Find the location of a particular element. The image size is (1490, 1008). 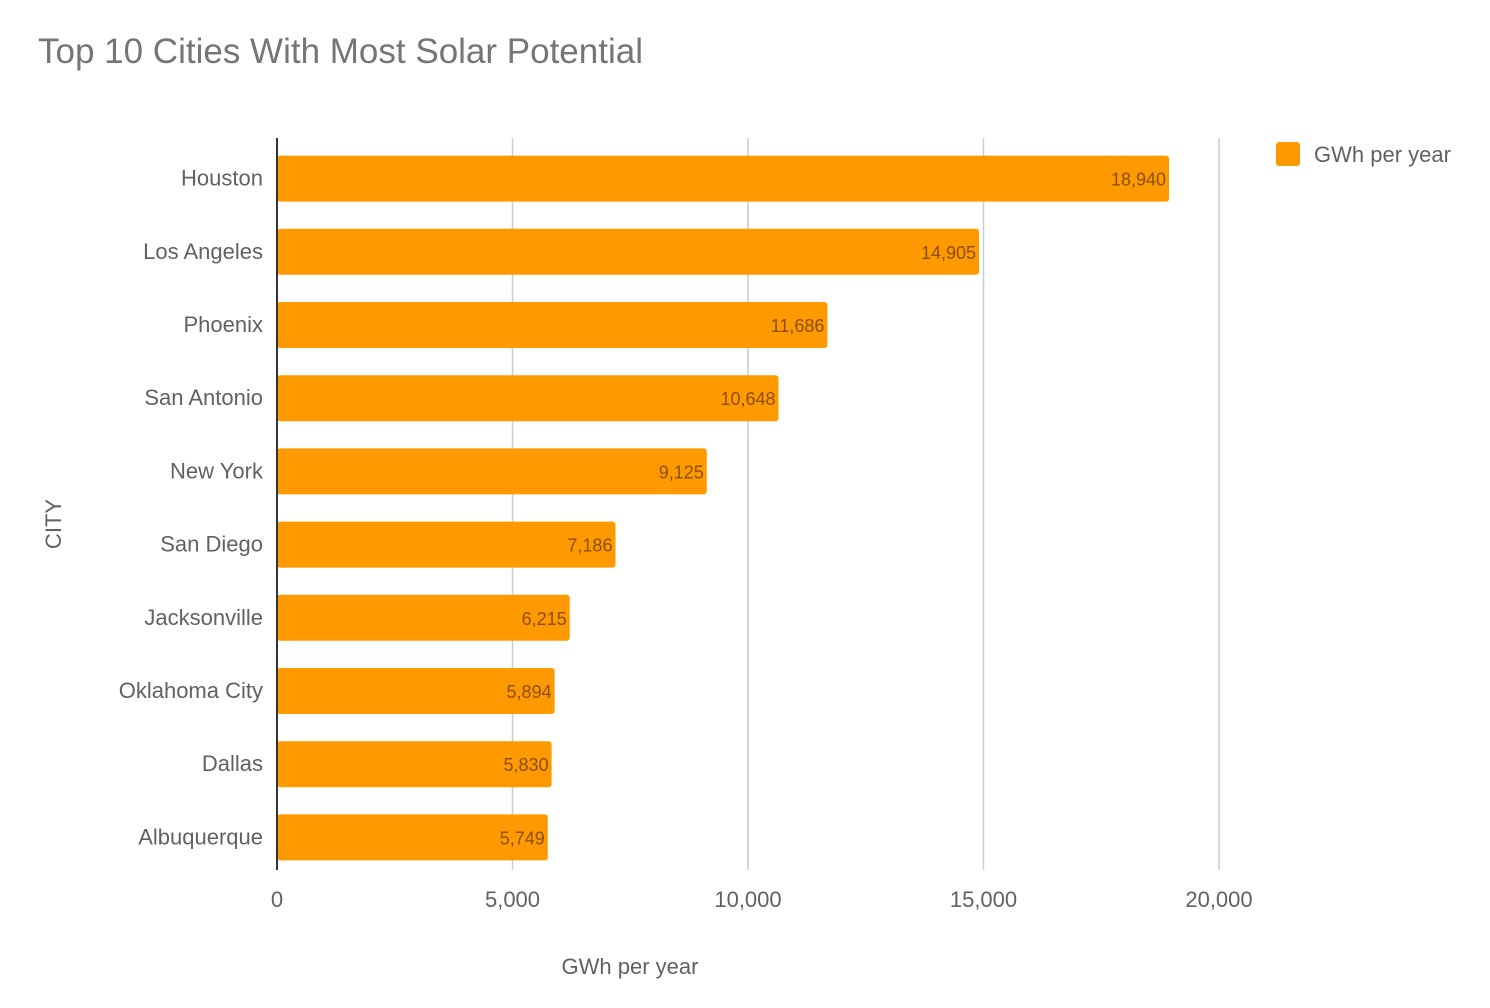

category-label: San Antonio is located at coordinates (203, 397).